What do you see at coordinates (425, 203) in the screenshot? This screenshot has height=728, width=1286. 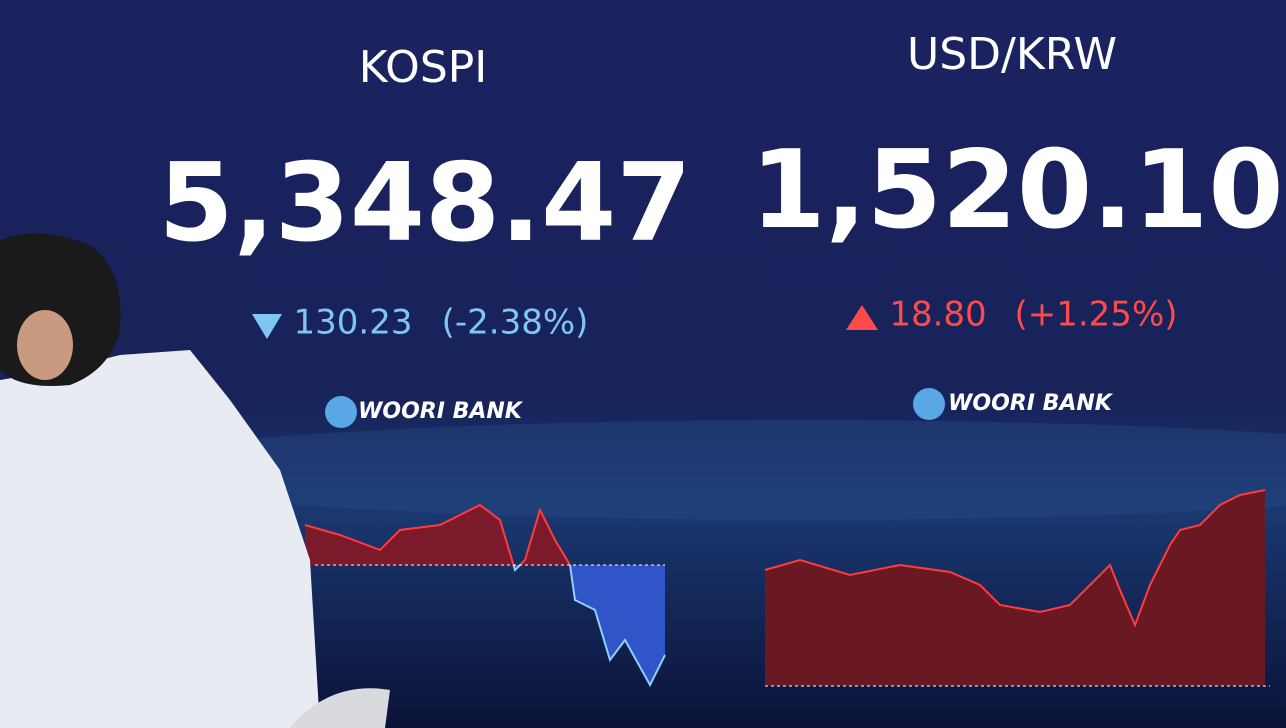 I see `kospi-value: 5,348.47` at bounding box center [425, 203].